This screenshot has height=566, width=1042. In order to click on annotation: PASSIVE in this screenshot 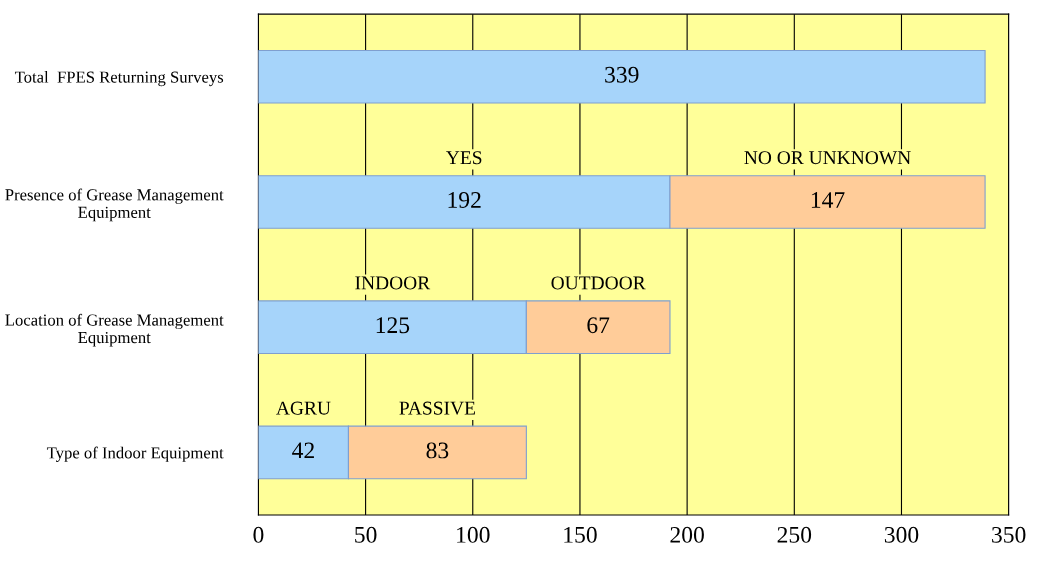, I will do `click(437, 408)`.